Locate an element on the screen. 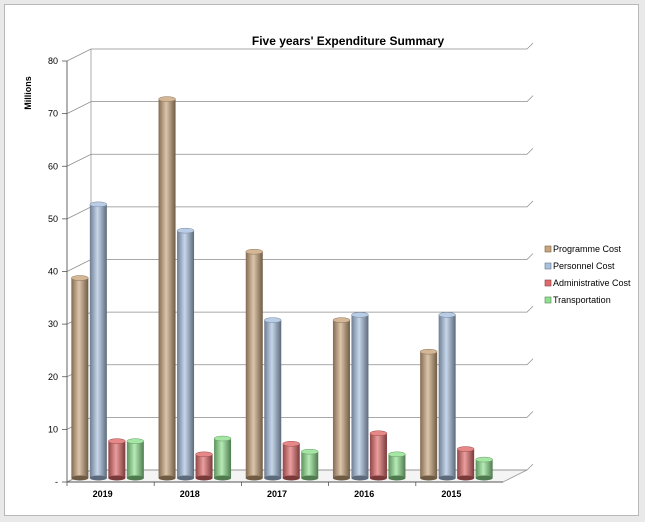 The image size is (645, 522). x-tick-label: 2017 is located at coordinates (277, 494).